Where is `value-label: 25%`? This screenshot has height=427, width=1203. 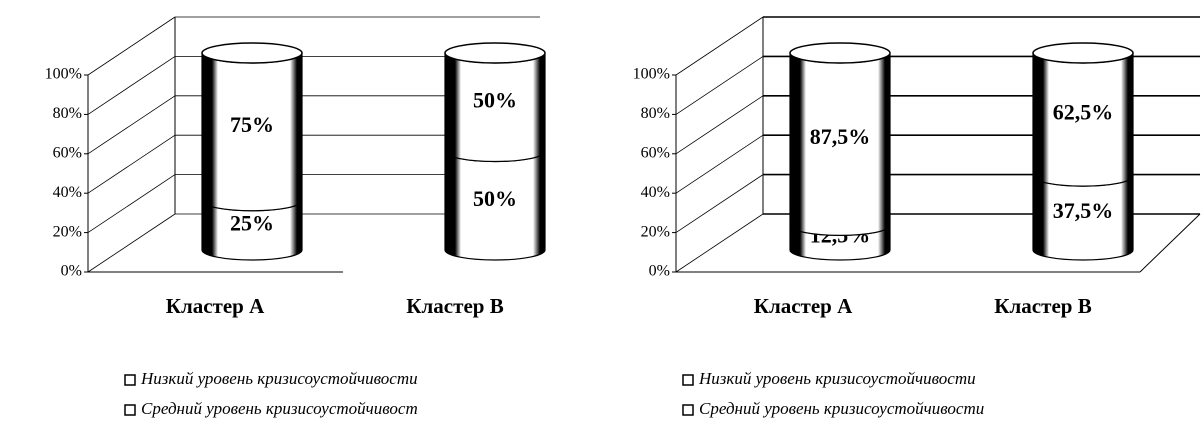 value-label: 25% is located at coordinates (252, 222).